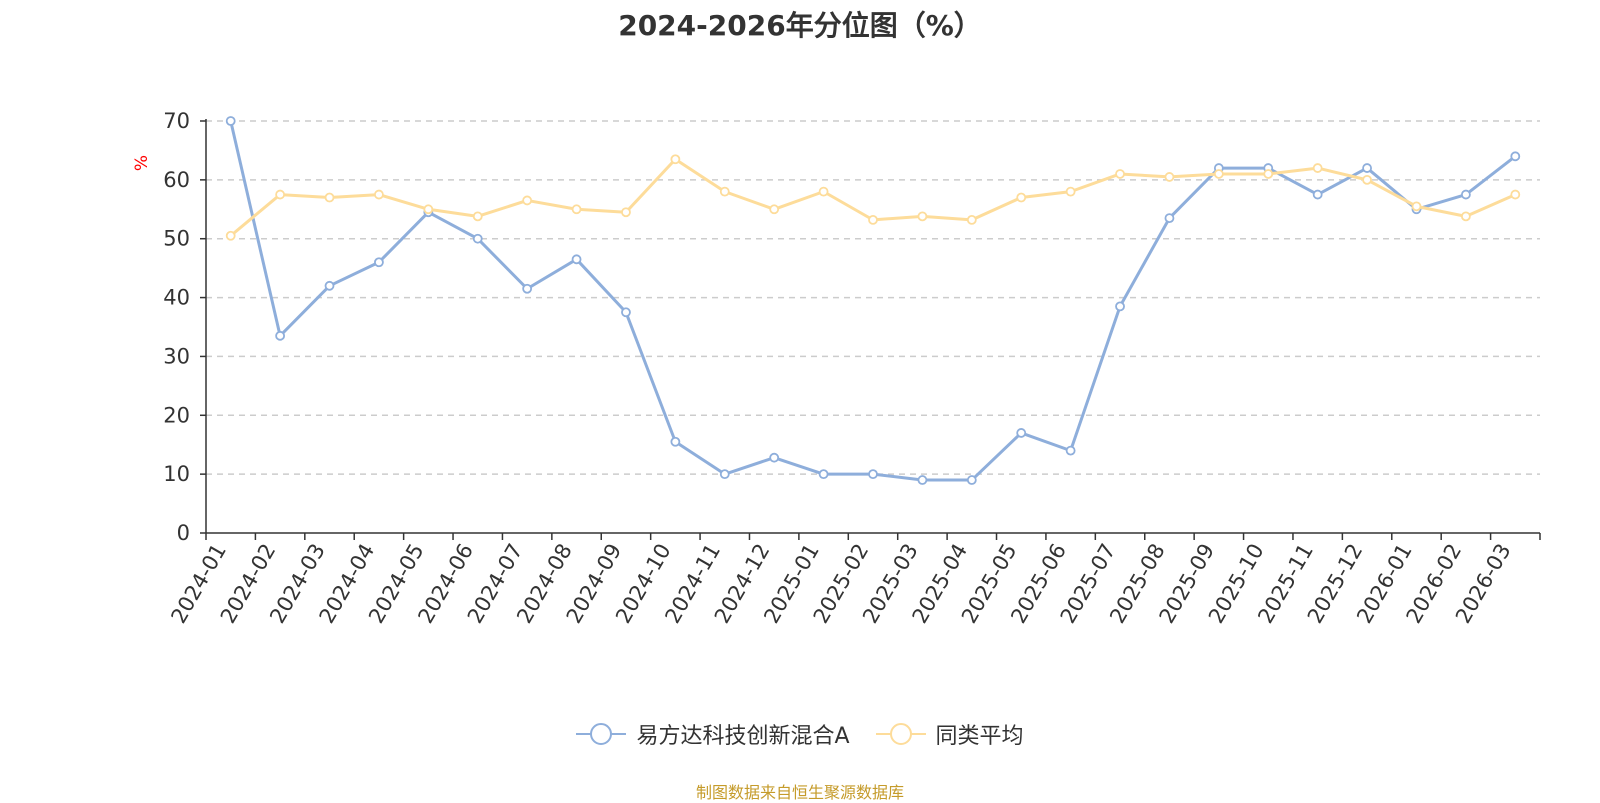 The image size is (1600, 803). Describe the element at coordinates (799, 792) in the screenshot. I see `source-note: 制图数据来自恒生聚源数据库` at that location.